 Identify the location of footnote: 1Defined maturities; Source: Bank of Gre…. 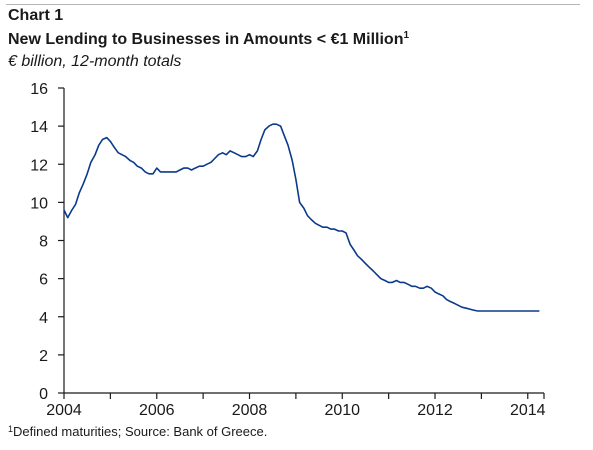
(137, 431).